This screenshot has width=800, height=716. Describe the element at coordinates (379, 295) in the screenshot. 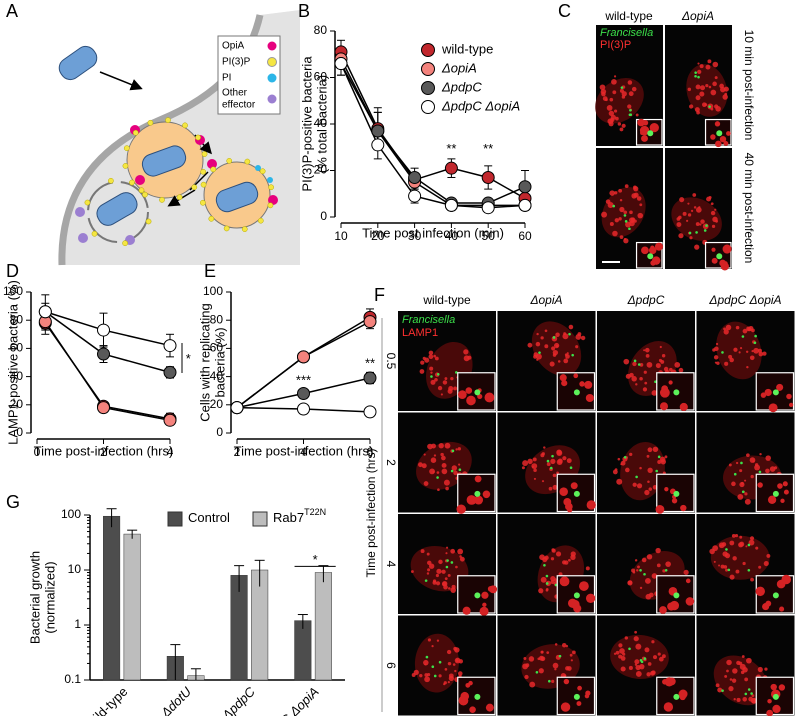

I see `panel-letter: F` at that location.